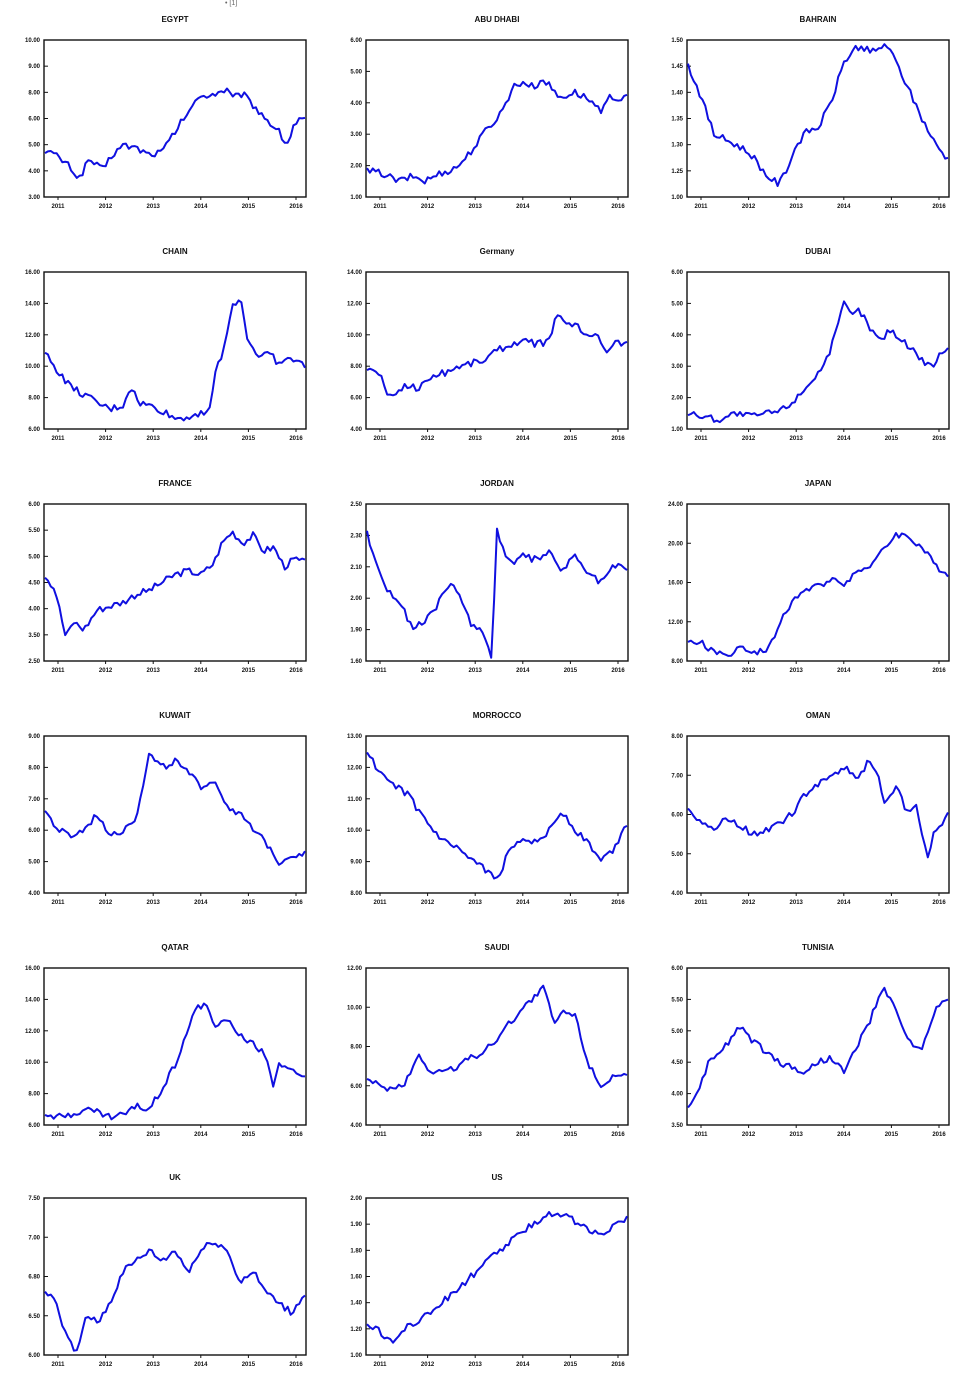  What do you see at coordinates (677, 146) in the screenshot?
I see `y-tick-label: 1.30` at bounding box center [677, 146].